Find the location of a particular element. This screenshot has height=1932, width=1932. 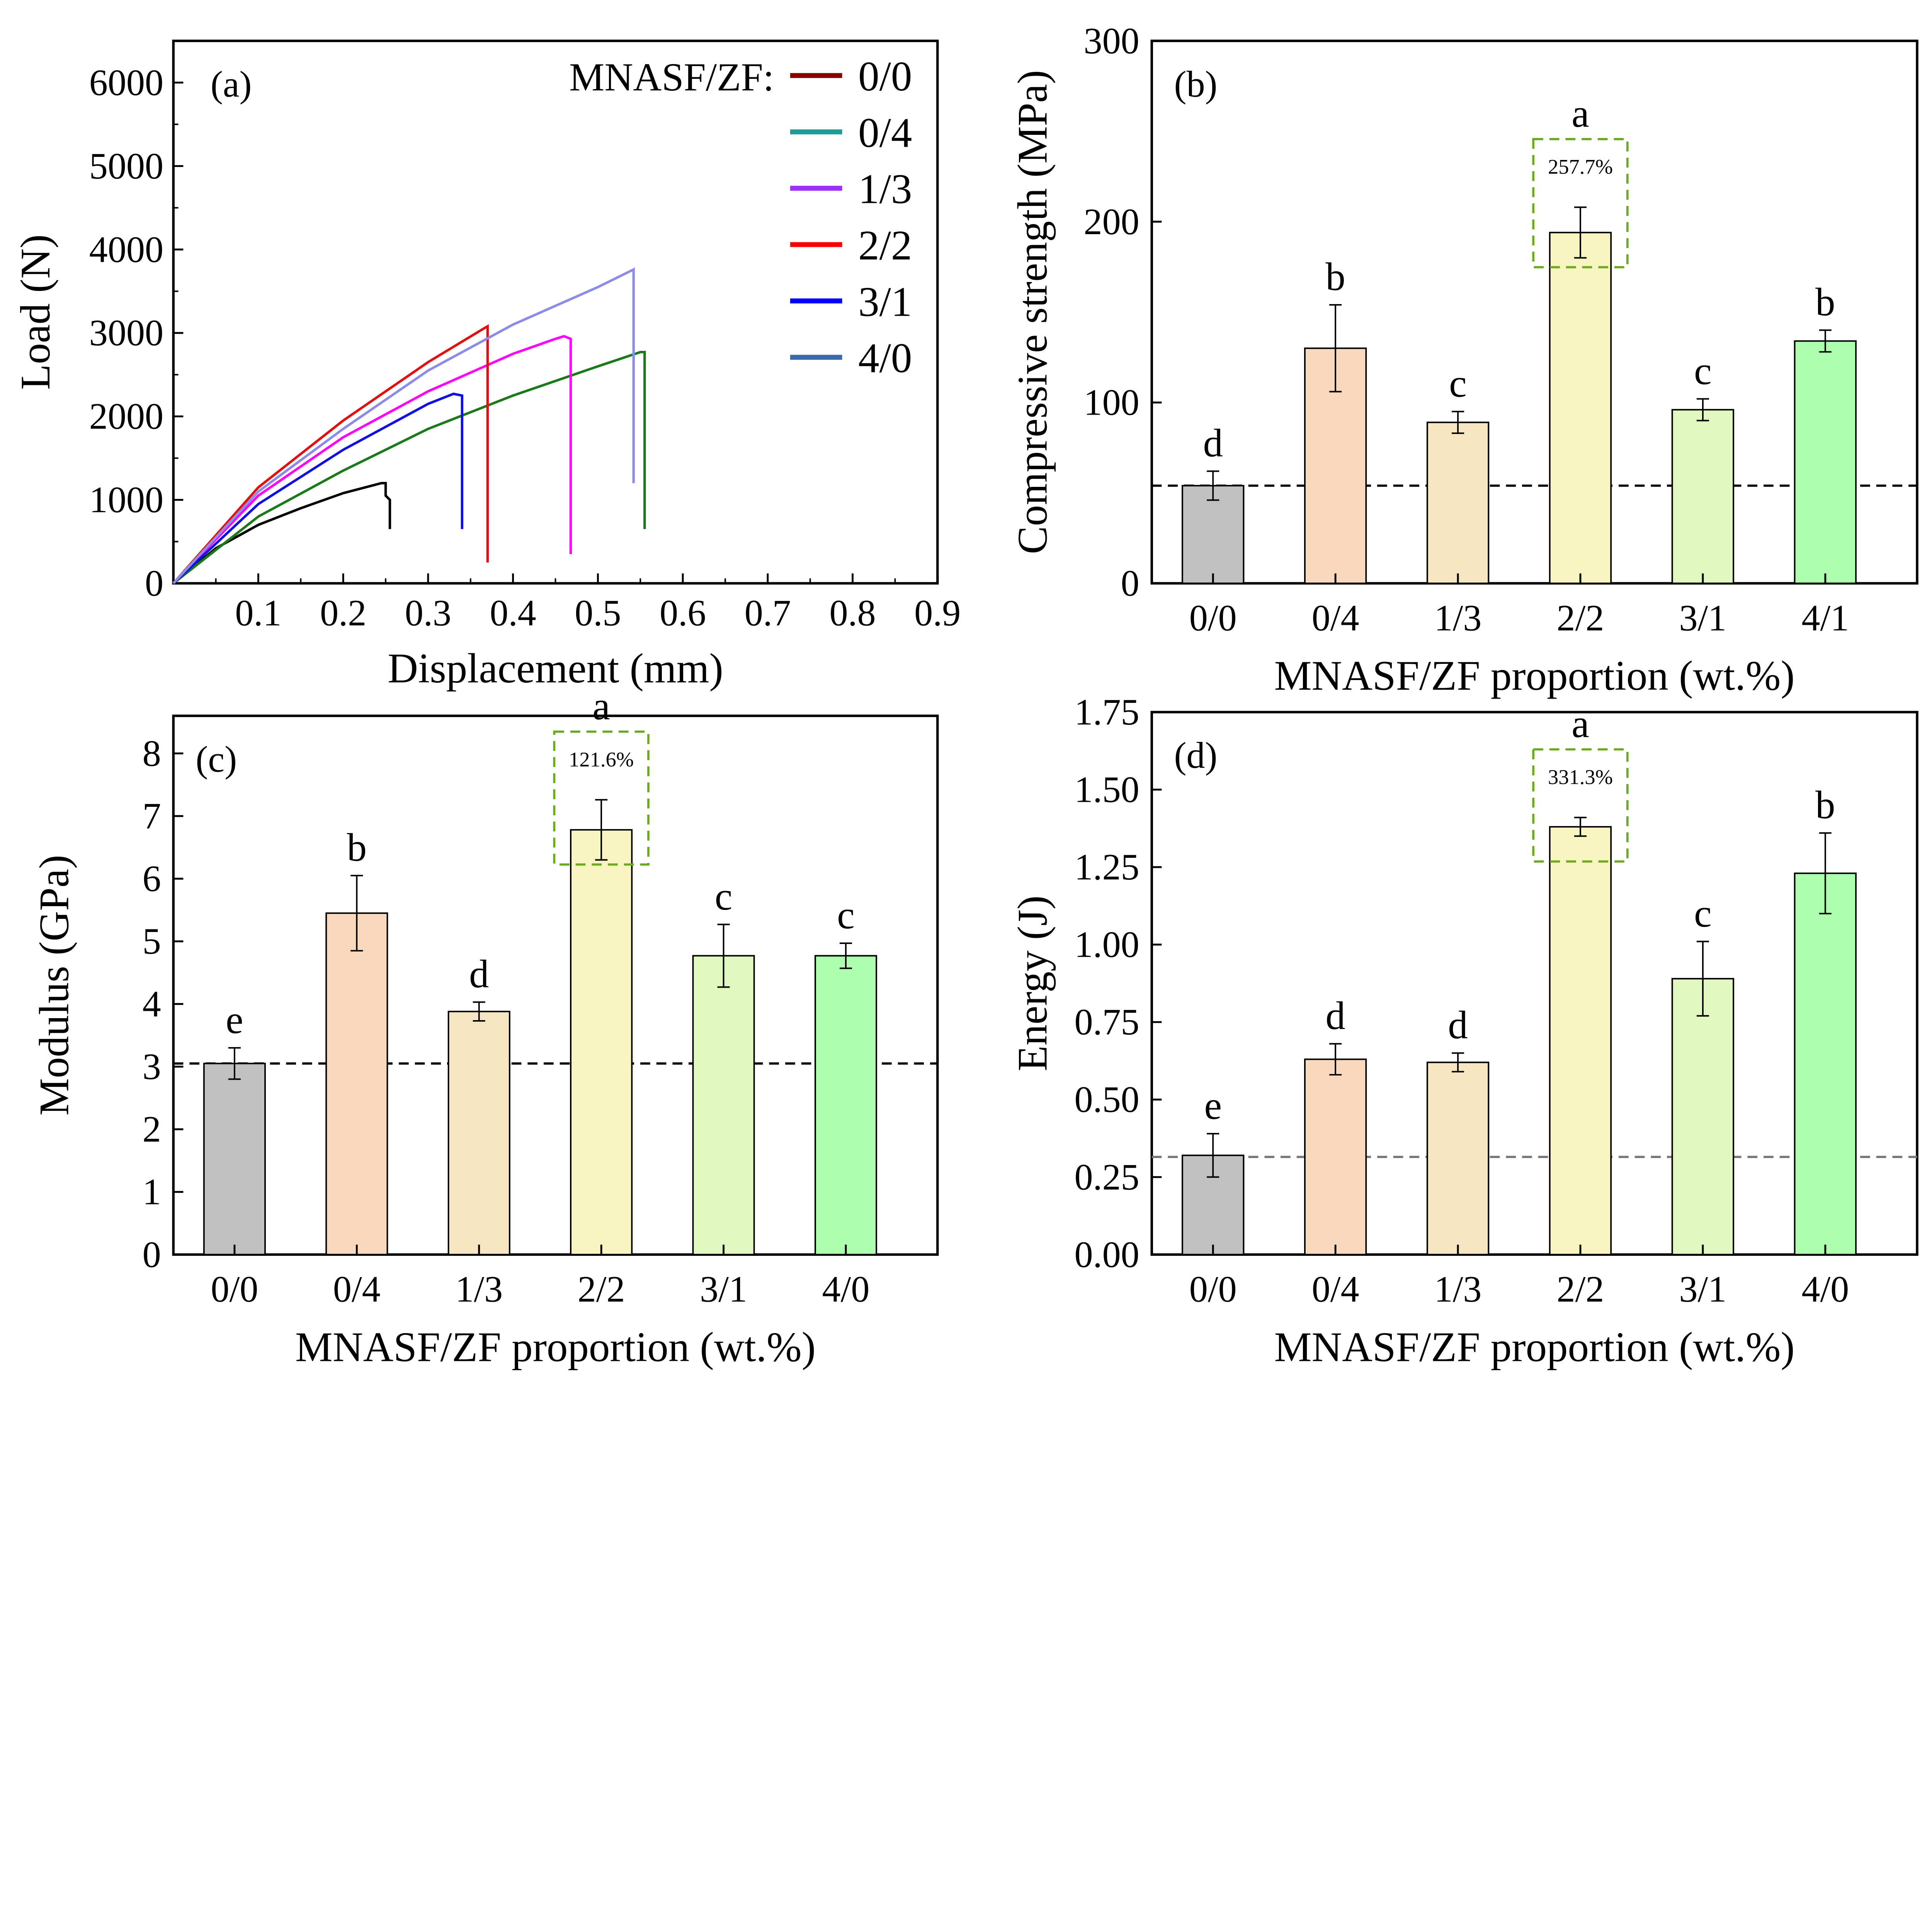

y-tick-label: 100 is located at coordinates (1111, 403).